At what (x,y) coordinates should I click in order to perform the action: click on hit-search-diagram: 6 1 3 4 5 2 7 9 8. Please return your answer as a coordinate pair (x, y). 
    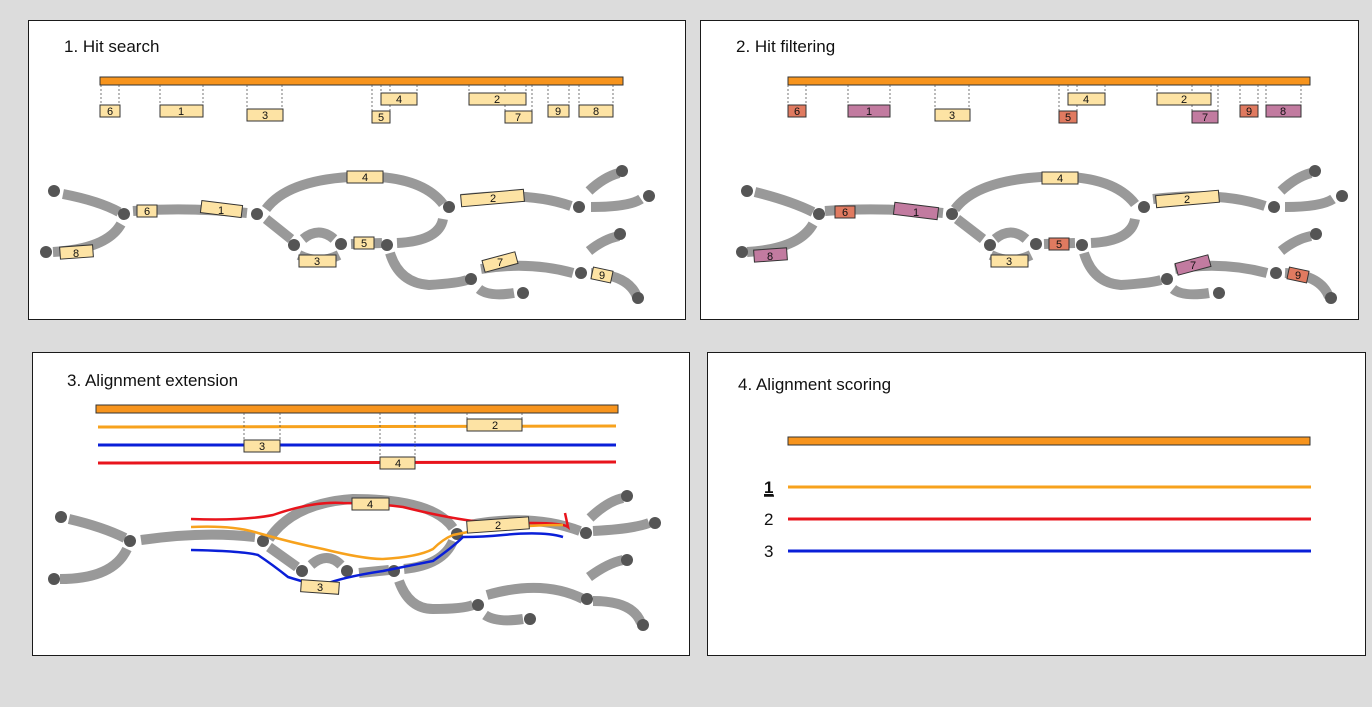
    Looking at the image, I should click on (347, 190).